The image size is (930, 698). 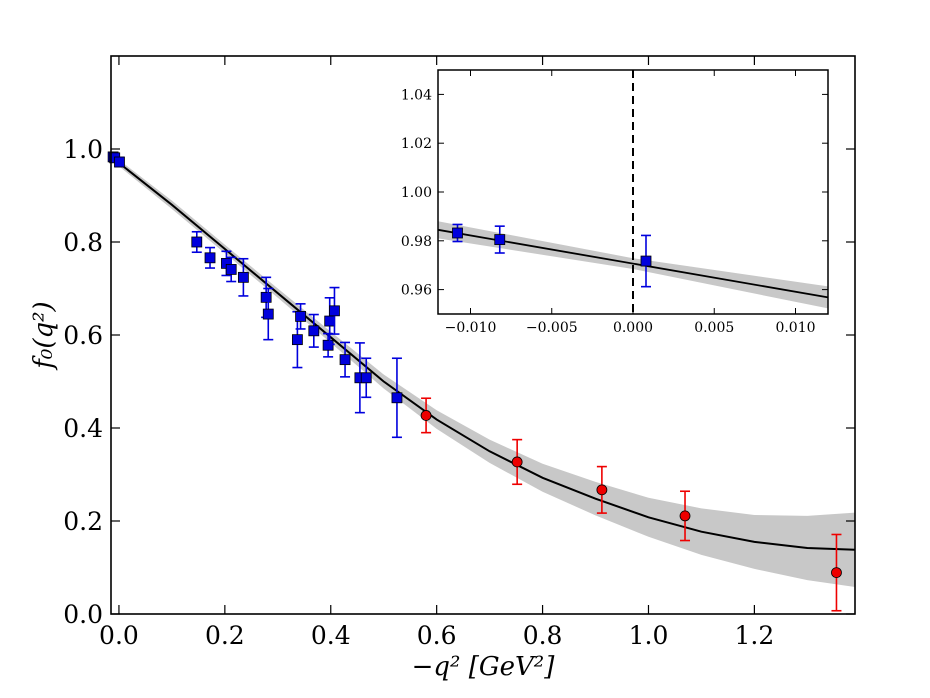 I want to click on inset-y-tick-label: 1.00, so click(x=416, y=193).